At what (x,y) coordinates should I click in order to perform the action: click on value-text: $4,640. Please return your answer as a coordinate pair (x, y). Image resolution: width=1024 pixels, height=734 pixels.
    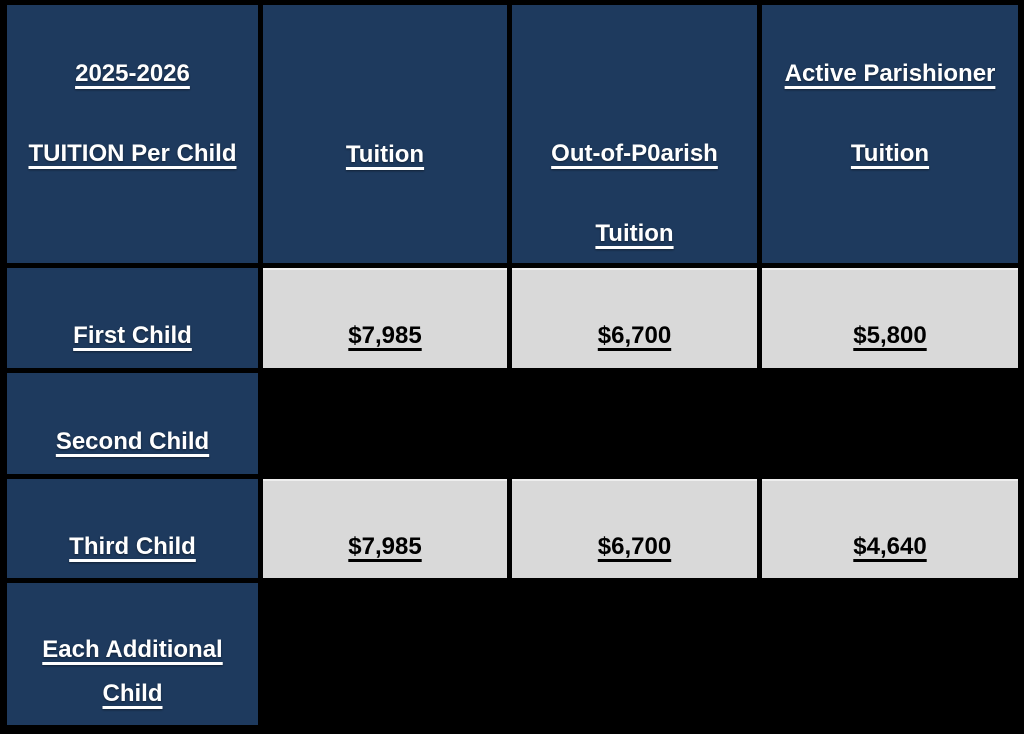
    Looking at the image, I should click on (890, 546).